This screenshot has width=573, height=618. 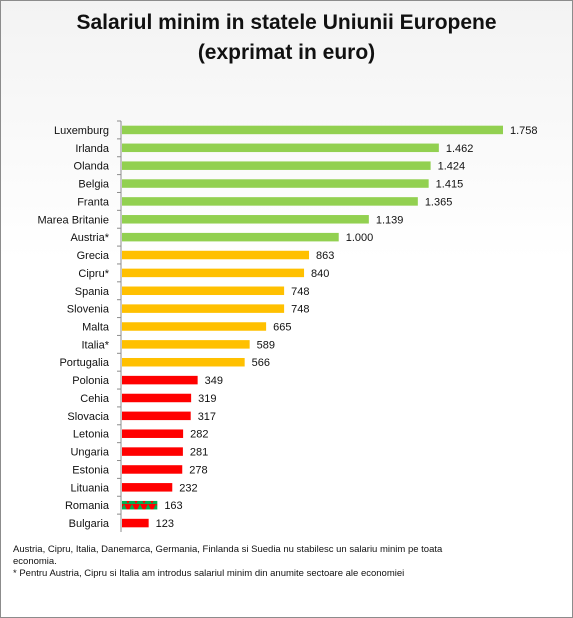 What do you see at coordinates (439, 202) in the screenshot?
I see `data-label: 1.365` at bounding box center [439, 202].